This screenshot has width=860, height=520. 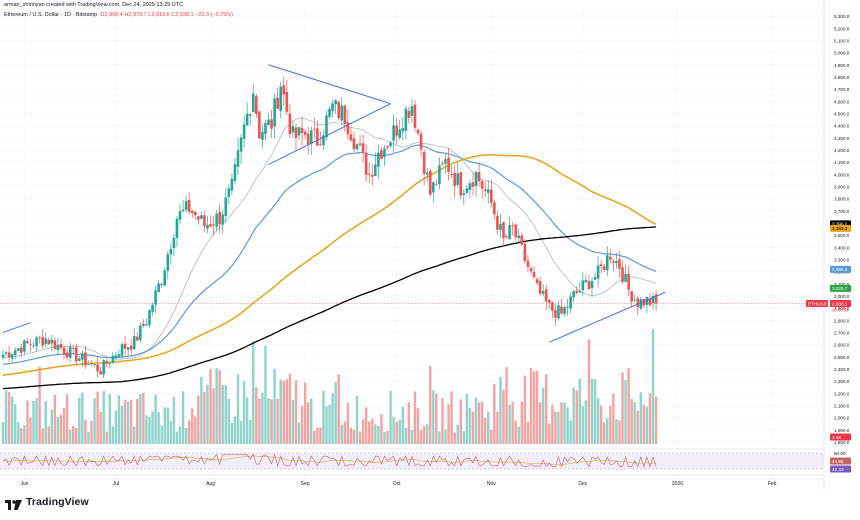 What do you see at coordinates (842, 199) in the screenshot?
I see `price-tick-label: 3,800.0` at bounding box center [842, 199].